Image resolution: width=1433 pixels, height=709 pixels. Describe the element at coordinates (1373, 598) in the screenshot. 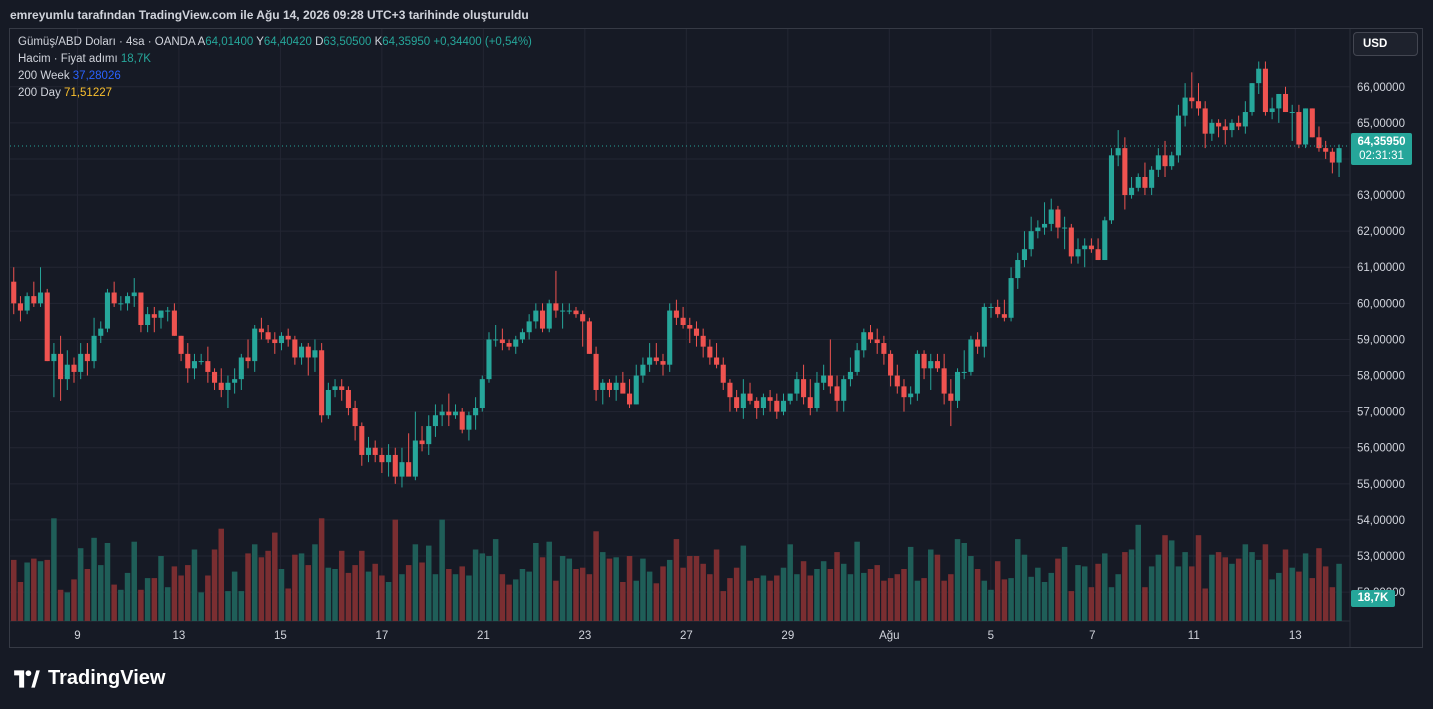

I see `last-volume-badge: 18,7K` at that location.